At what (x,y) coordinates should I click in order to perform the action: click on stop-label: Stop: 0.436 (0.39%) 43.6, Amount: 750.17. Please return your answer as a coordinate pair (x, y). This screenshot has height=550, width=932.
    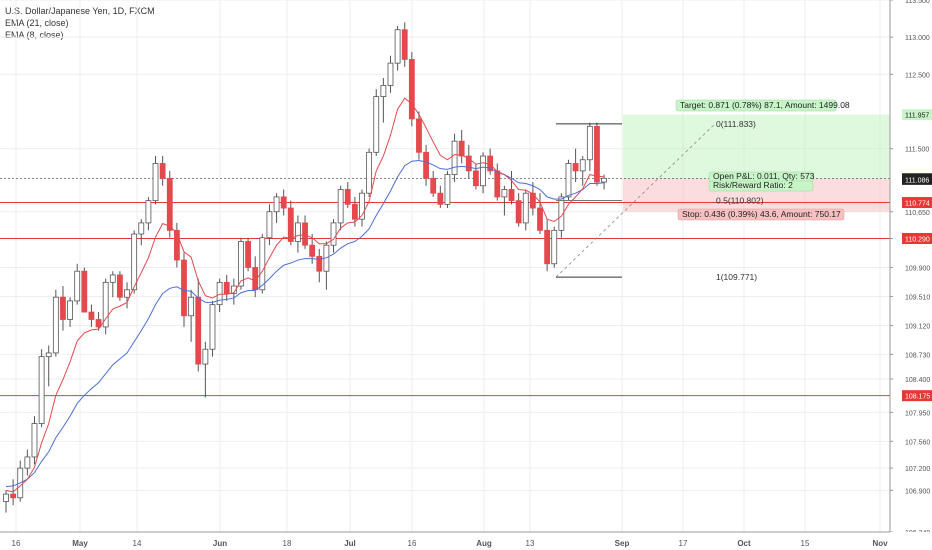
    Looking at the image, I should click on (761, 214).